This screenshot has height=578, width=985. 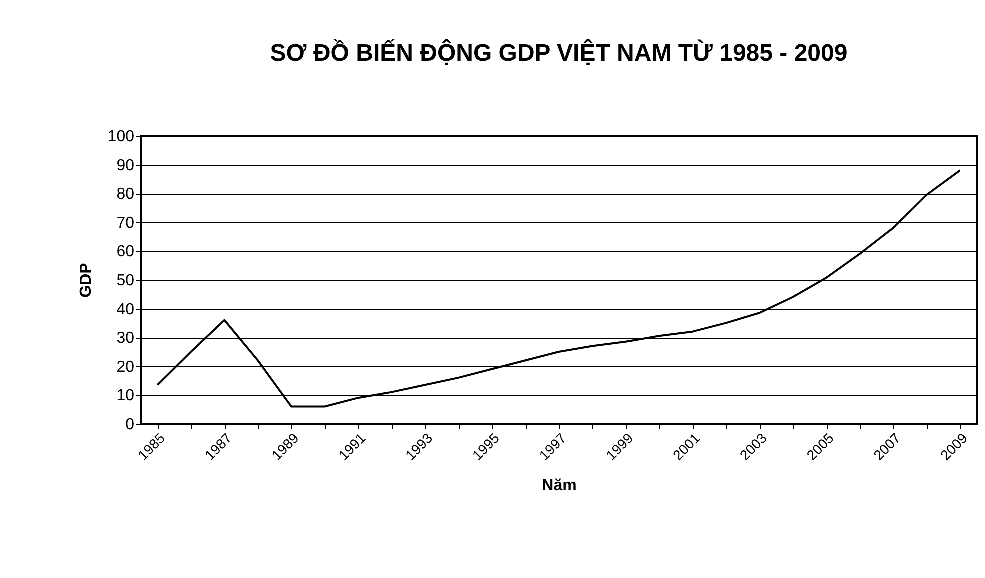 I want to click on y-tick-label: 50, so click(x=125, y=281).